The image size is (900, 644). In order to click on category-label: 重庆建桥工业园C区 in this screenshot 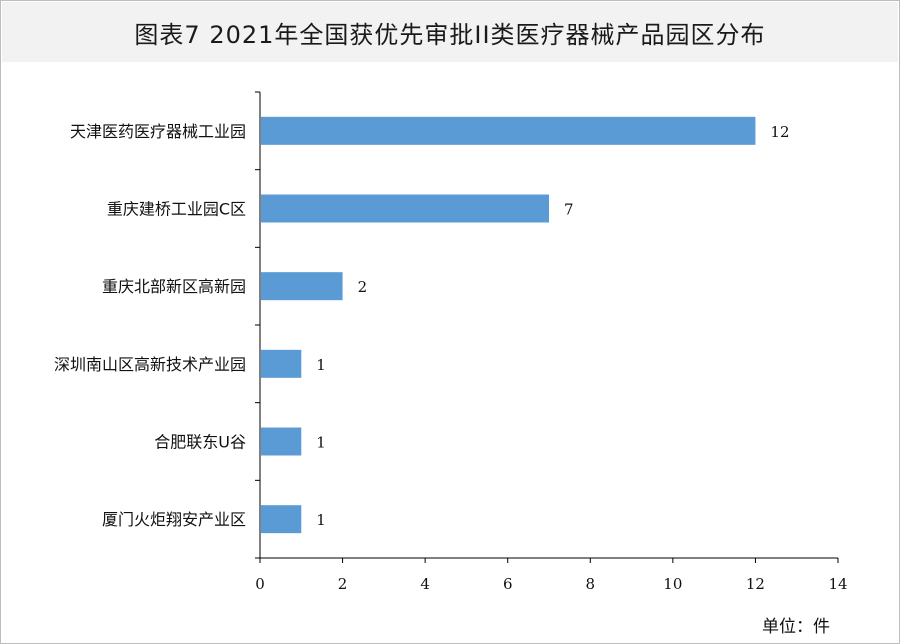, I will do `click(176, 209)`.